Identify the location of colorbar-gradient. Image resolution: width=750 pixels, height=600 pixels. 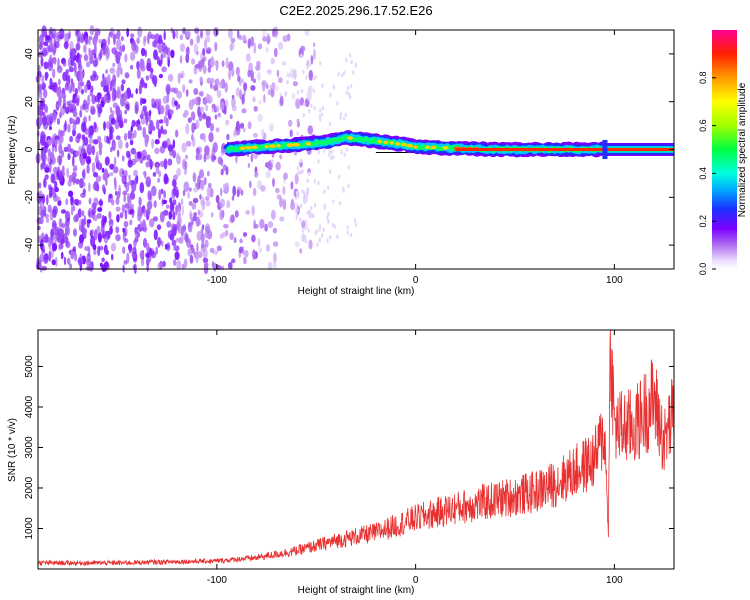
(724, 149).